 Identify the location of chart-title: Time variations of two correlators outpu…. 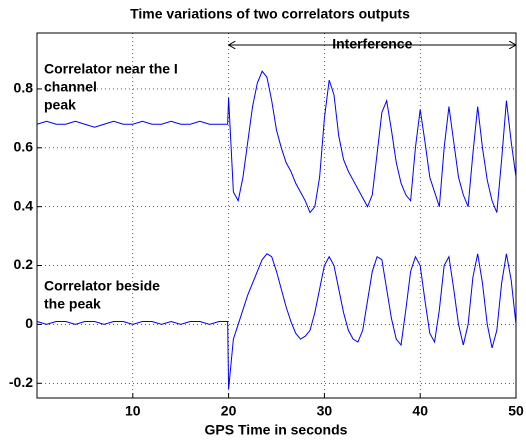
(270, 14).